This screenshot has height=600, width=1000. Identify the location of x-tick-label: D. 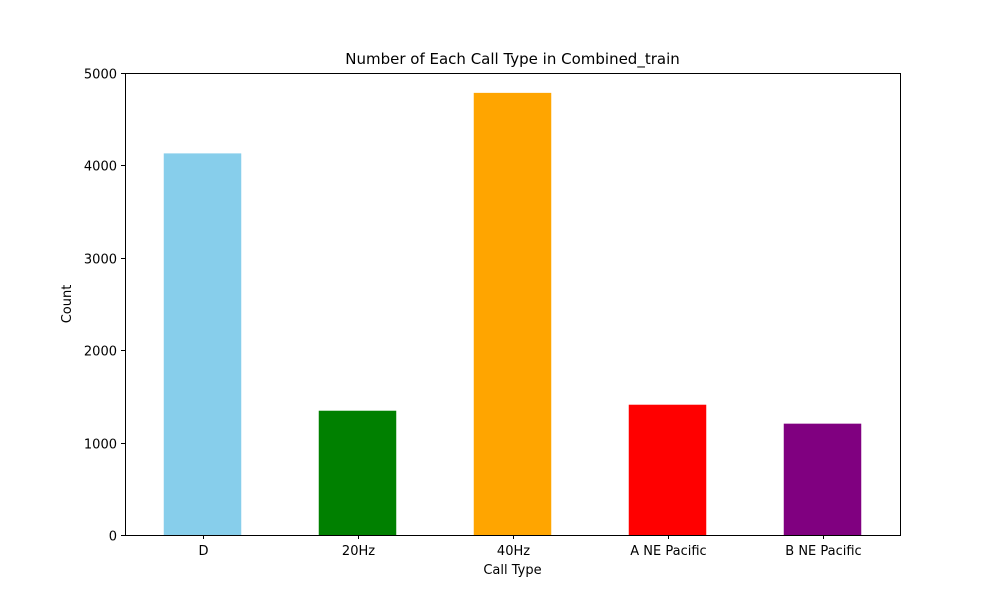
(203, 551).